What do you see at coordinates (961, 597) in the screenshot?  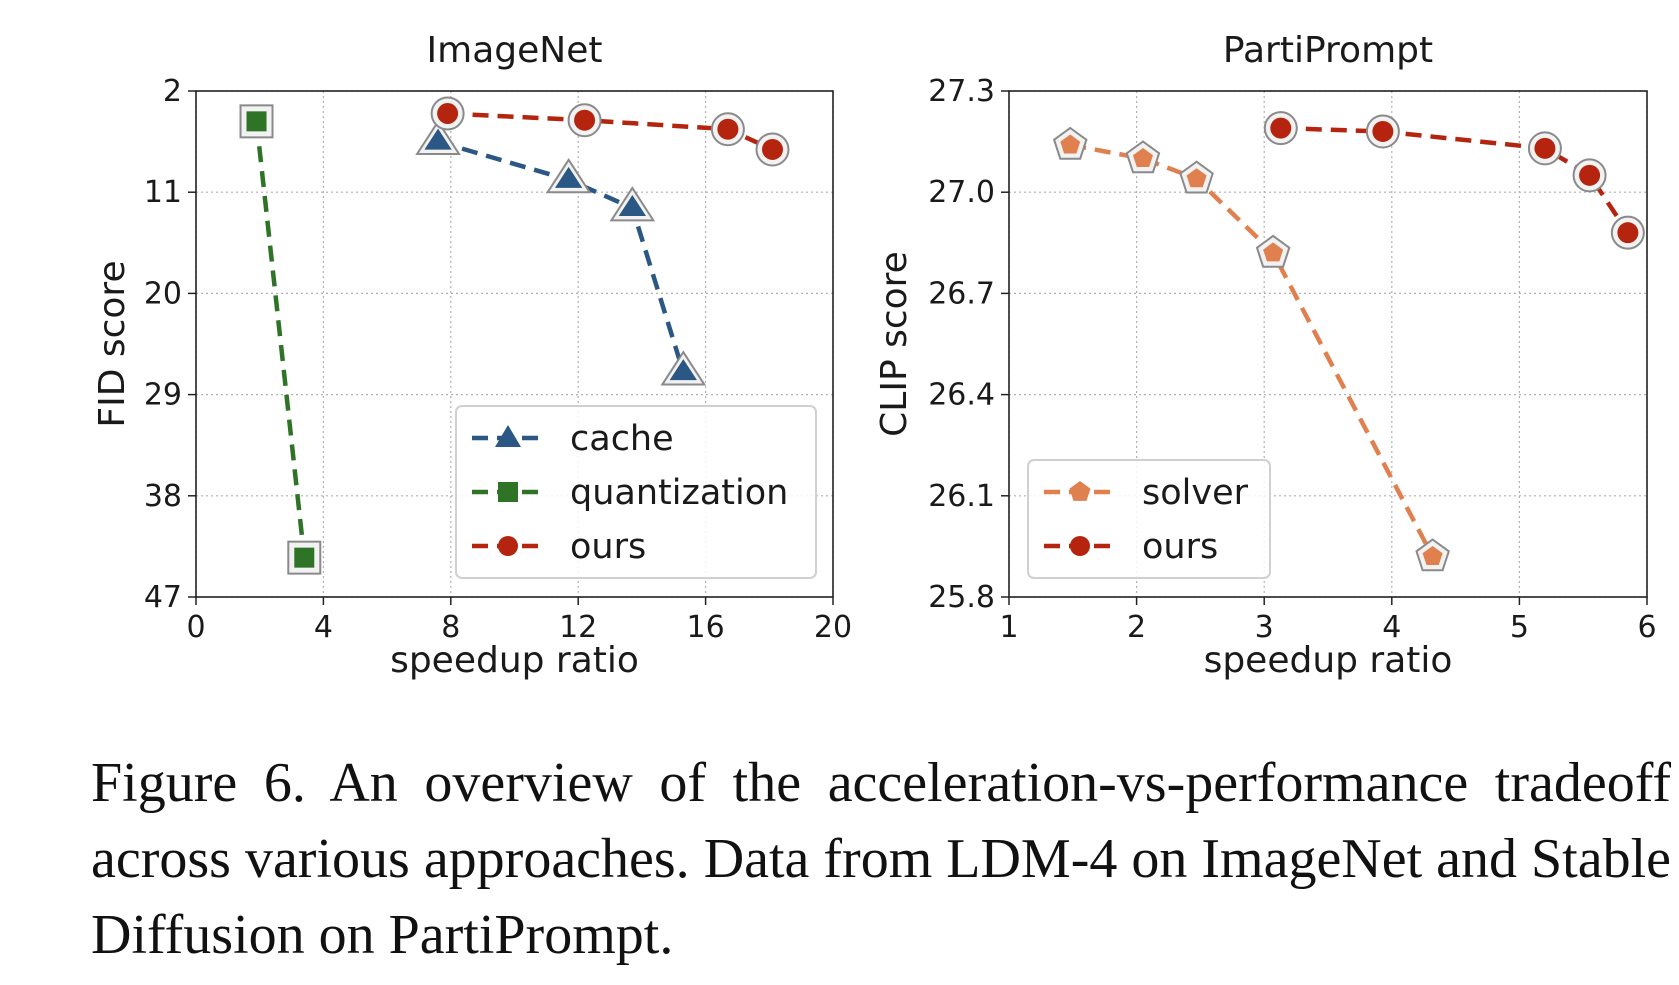 I see `y-tick-label: 25.8` at bounding box center [961, 597].